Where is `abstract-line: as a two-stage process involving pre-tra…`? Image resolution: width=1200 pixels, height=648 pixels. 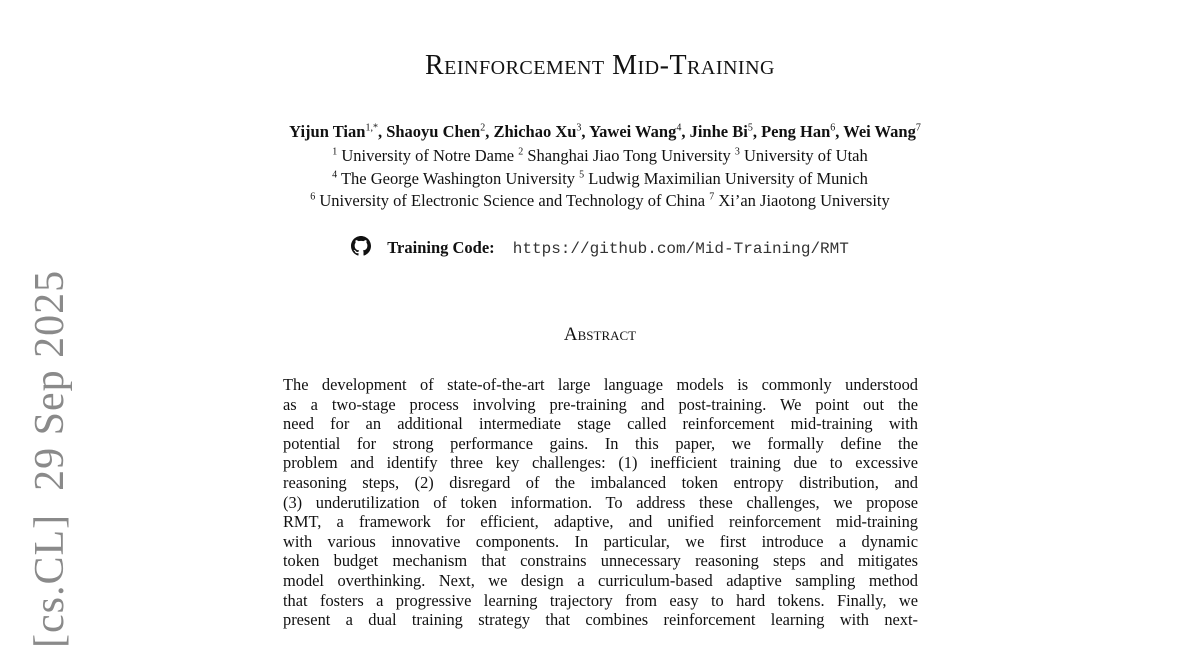
abstract-line: as a two-stage process involving pre-tra… is located at coordinates (600, 404).